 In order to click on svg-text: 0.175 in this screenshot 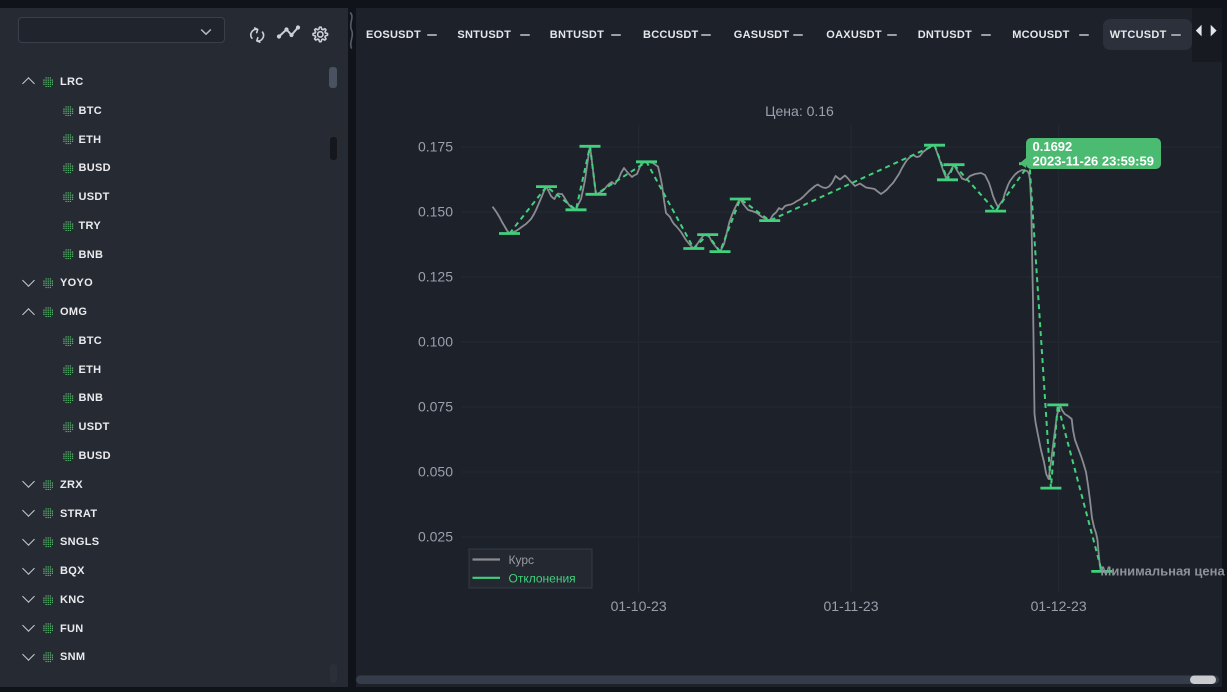, I will do `click(435, 147)`.